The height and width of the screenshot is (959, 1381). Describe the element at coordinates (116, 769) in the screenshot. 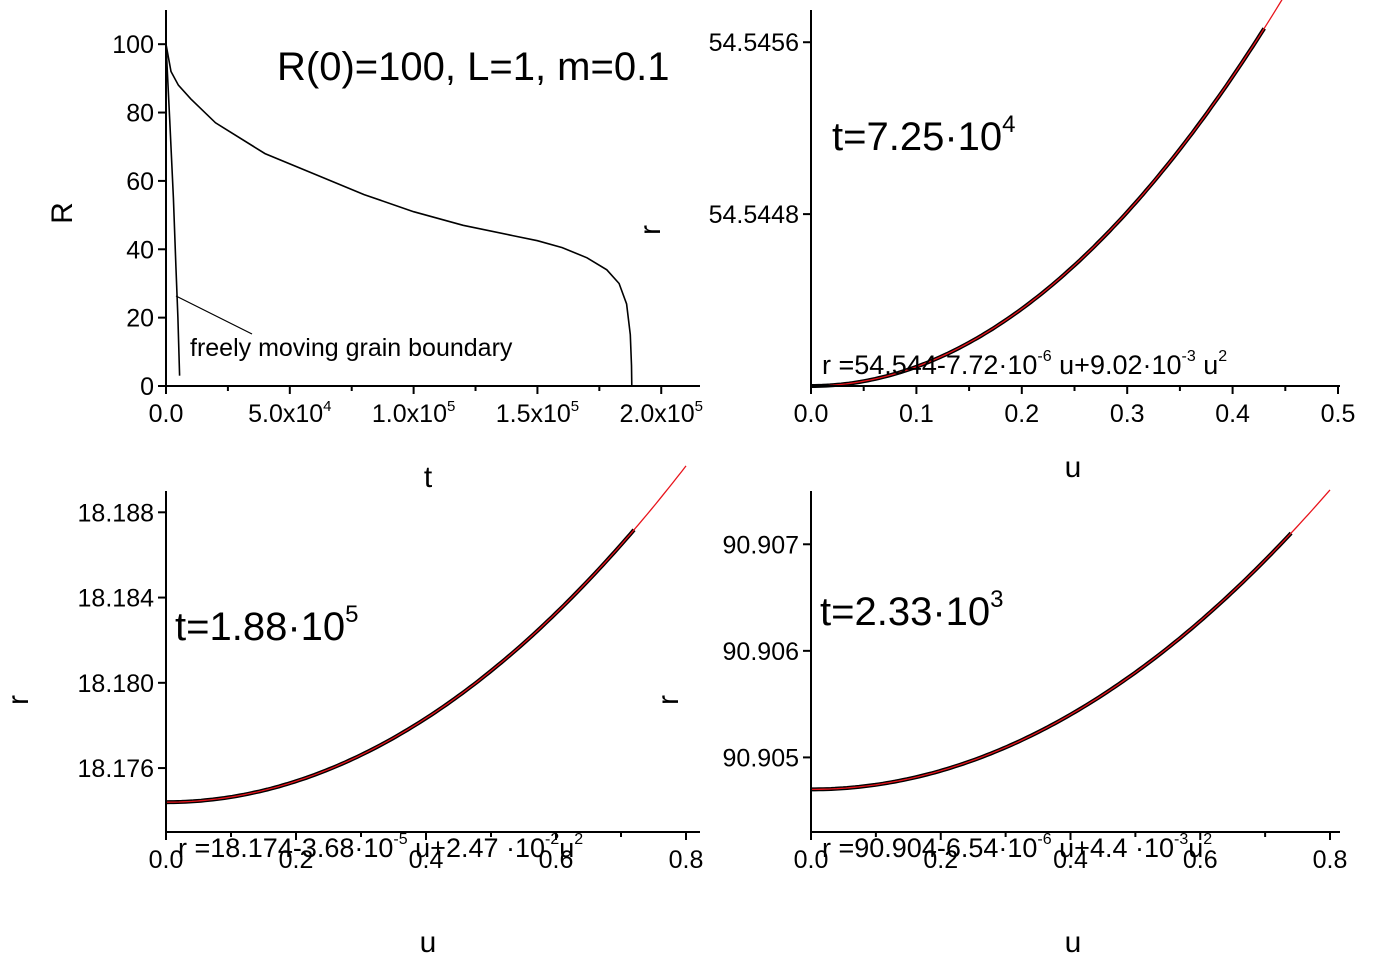

I see `y-tick-label: 18.176` at that location.